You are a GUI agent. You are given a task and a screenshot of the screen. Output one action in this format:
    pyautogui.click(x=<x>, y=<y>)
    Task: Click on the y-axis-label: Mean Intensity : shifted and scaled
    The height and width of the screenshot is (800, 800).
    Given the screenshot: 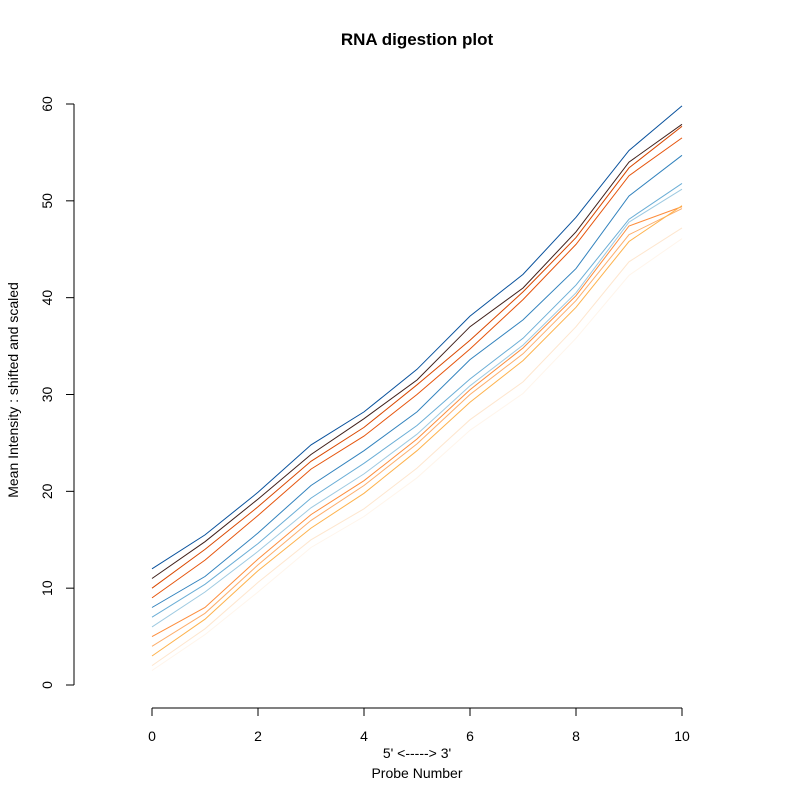 What is the action you would take?
    pyautogui.click(x=13, y=390)
    